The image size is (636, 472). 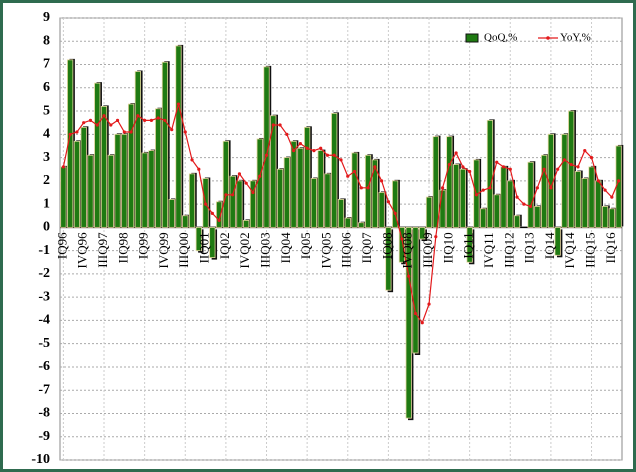 I want to click on x-tick-label: IVQ11, so click(x=488, y=250).